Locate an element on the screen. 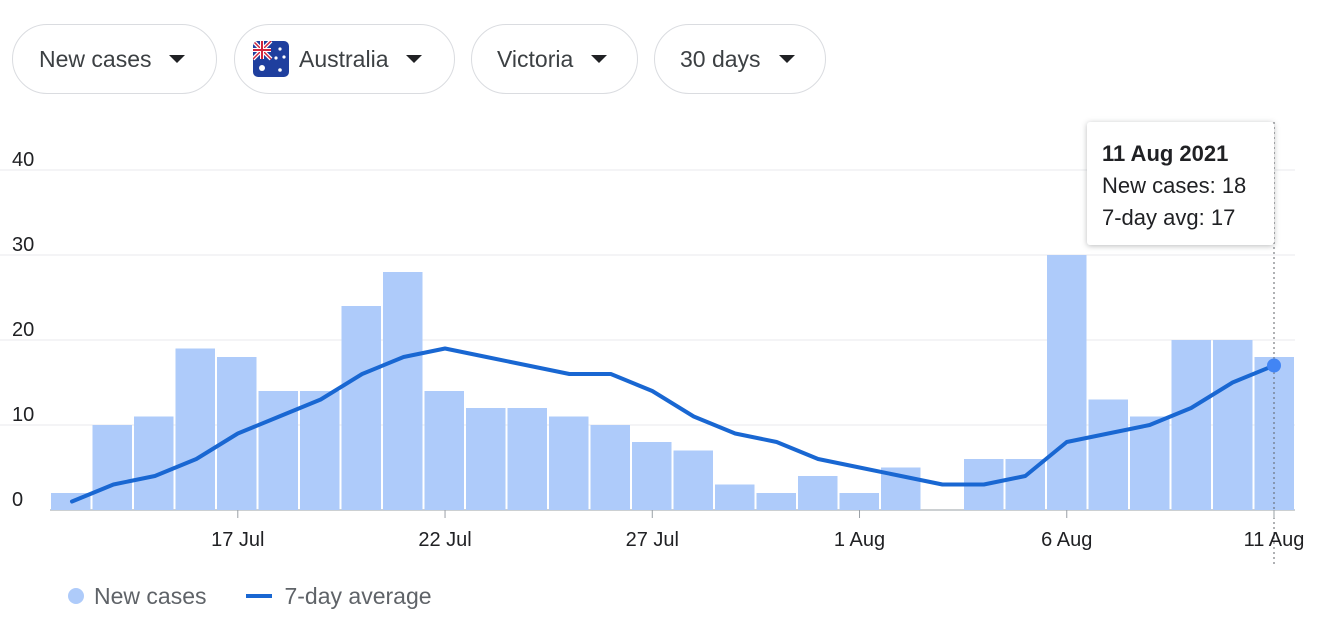  y-tick-label: 30 is located at coordinates (23, 245).